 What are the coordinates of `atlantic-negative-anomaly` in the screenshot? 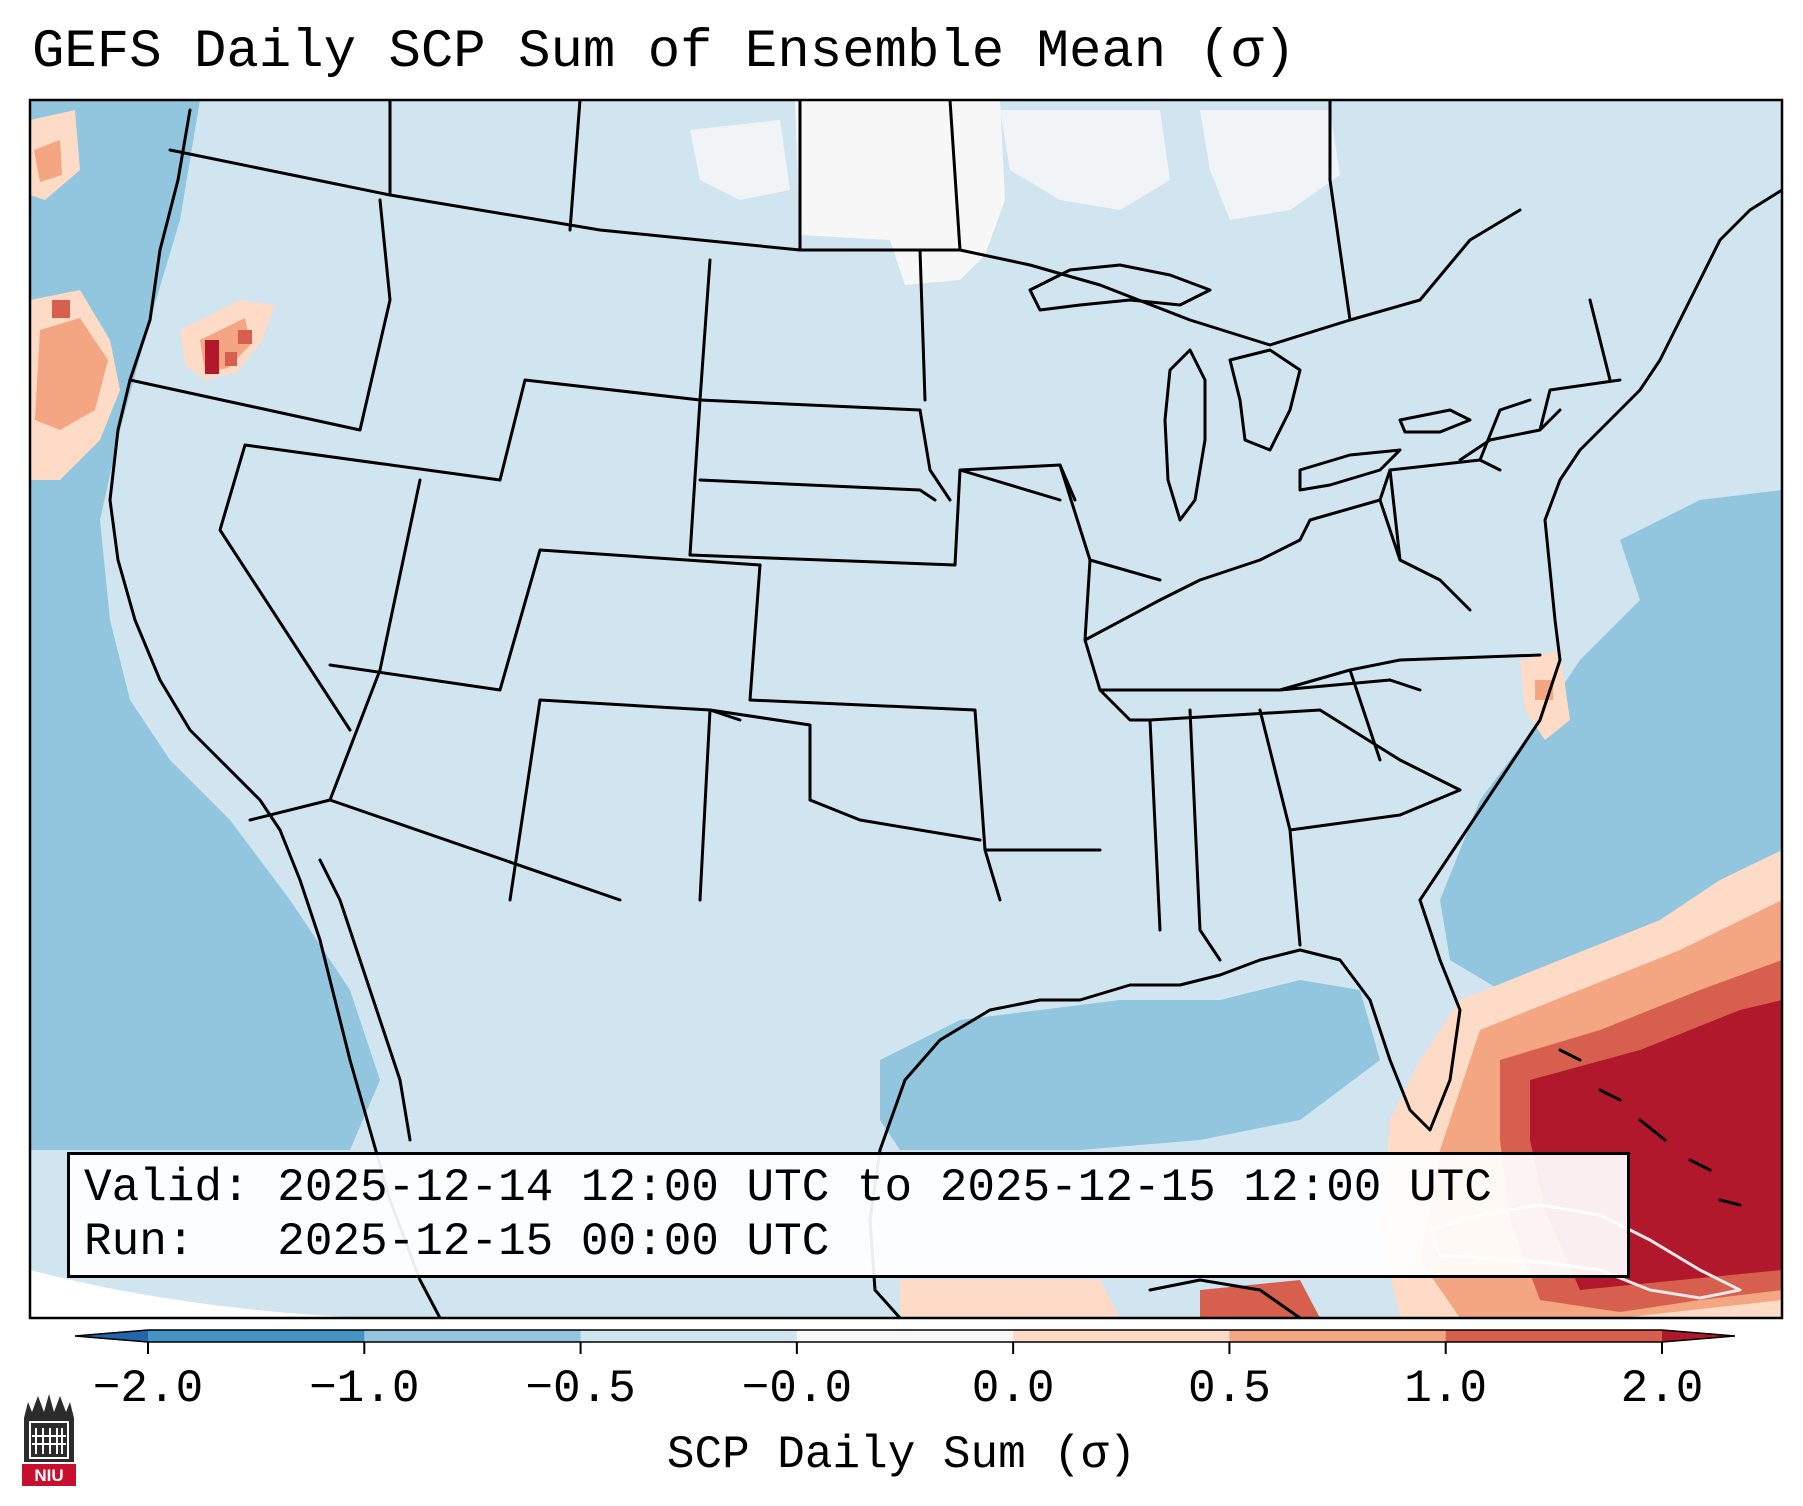 It's located at (1611, 765).